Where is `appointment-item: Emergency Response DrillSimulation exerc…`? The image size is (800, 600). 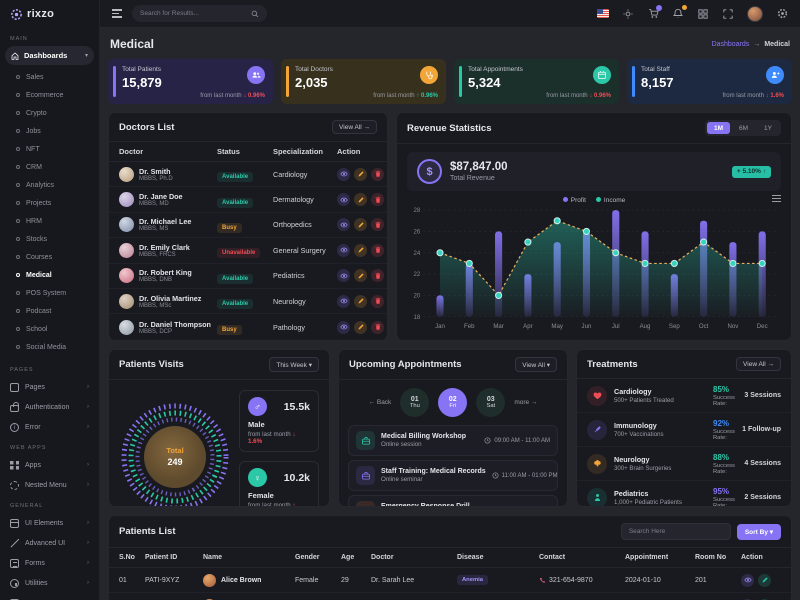
appointment-item: Emergency Response DrillSimulation exerc… is located at coordinates (453, 500).